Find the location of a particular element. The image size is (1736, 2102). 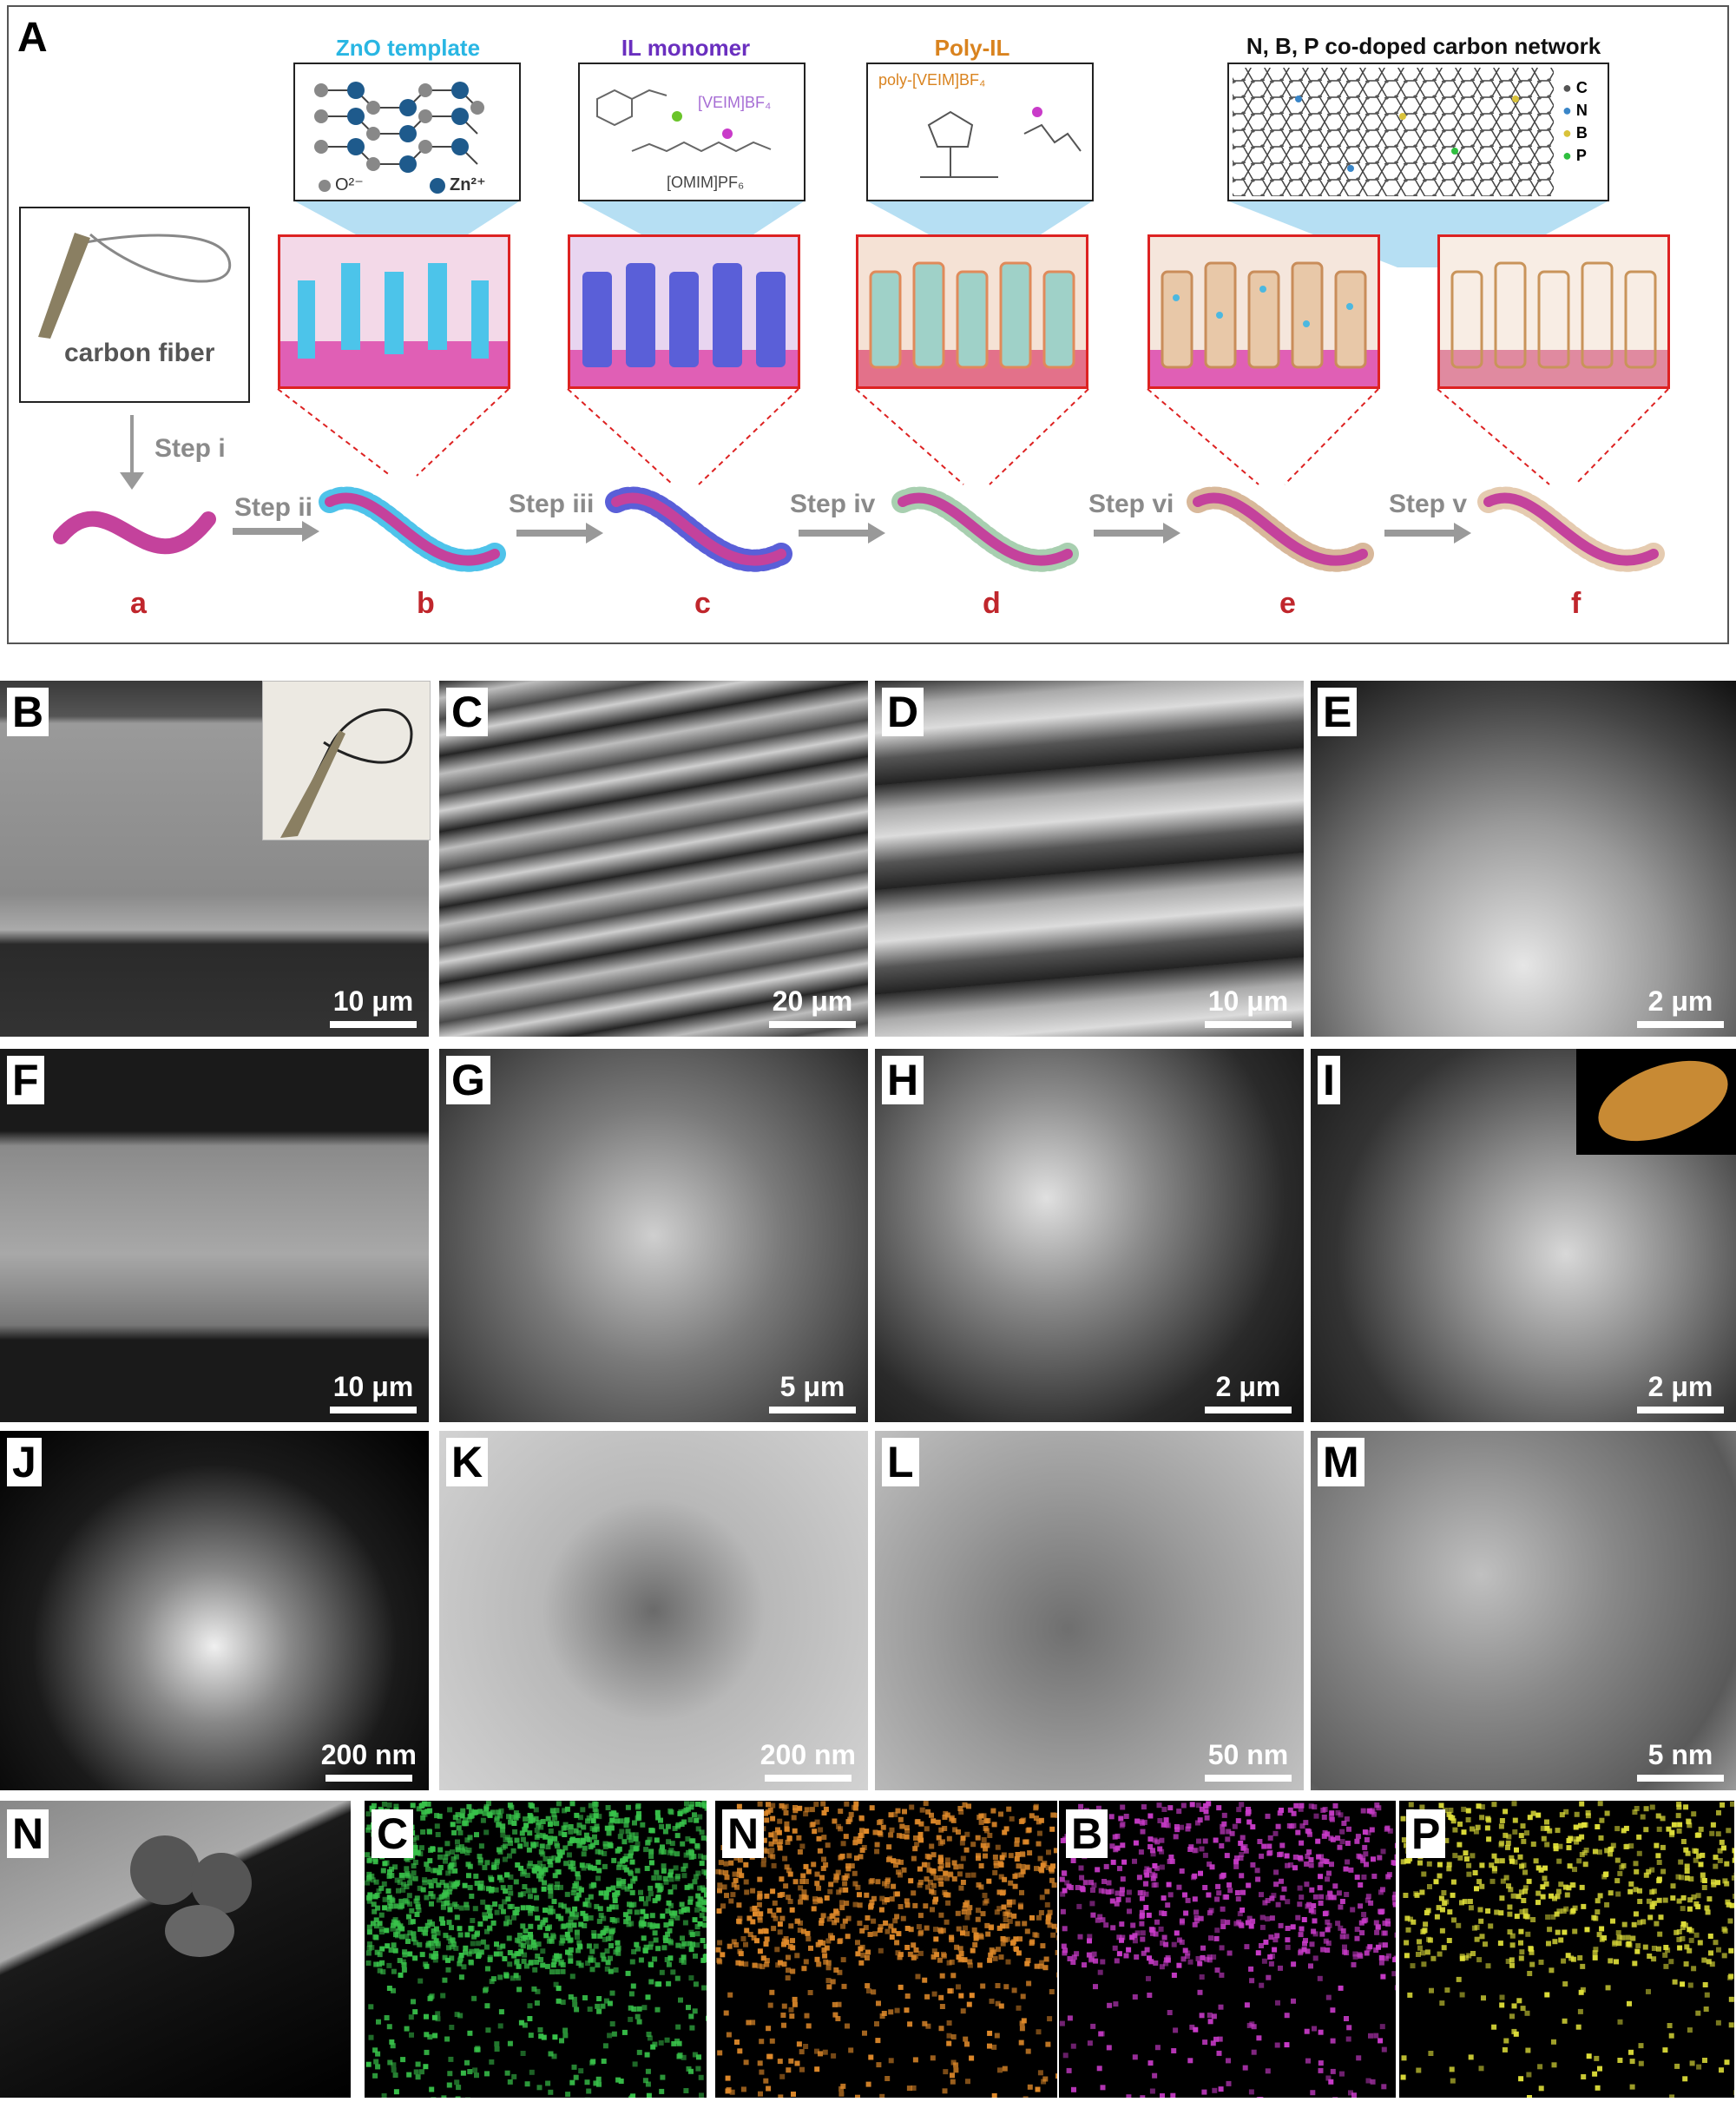

zno-nanorods-render is located at coordinates (394, 311).